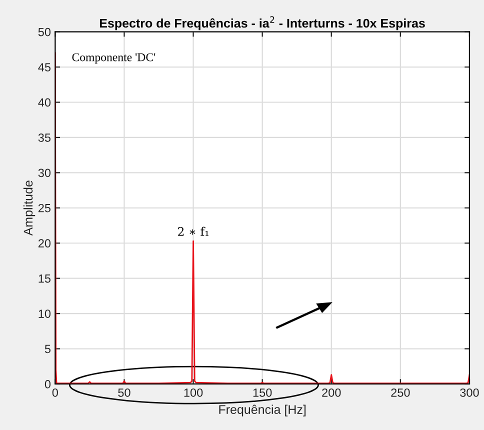 Image resolution: width=484 pixels, height=430 pixels. I want to click on x-axis-title: Frequência [Hz], so click(262, 410).